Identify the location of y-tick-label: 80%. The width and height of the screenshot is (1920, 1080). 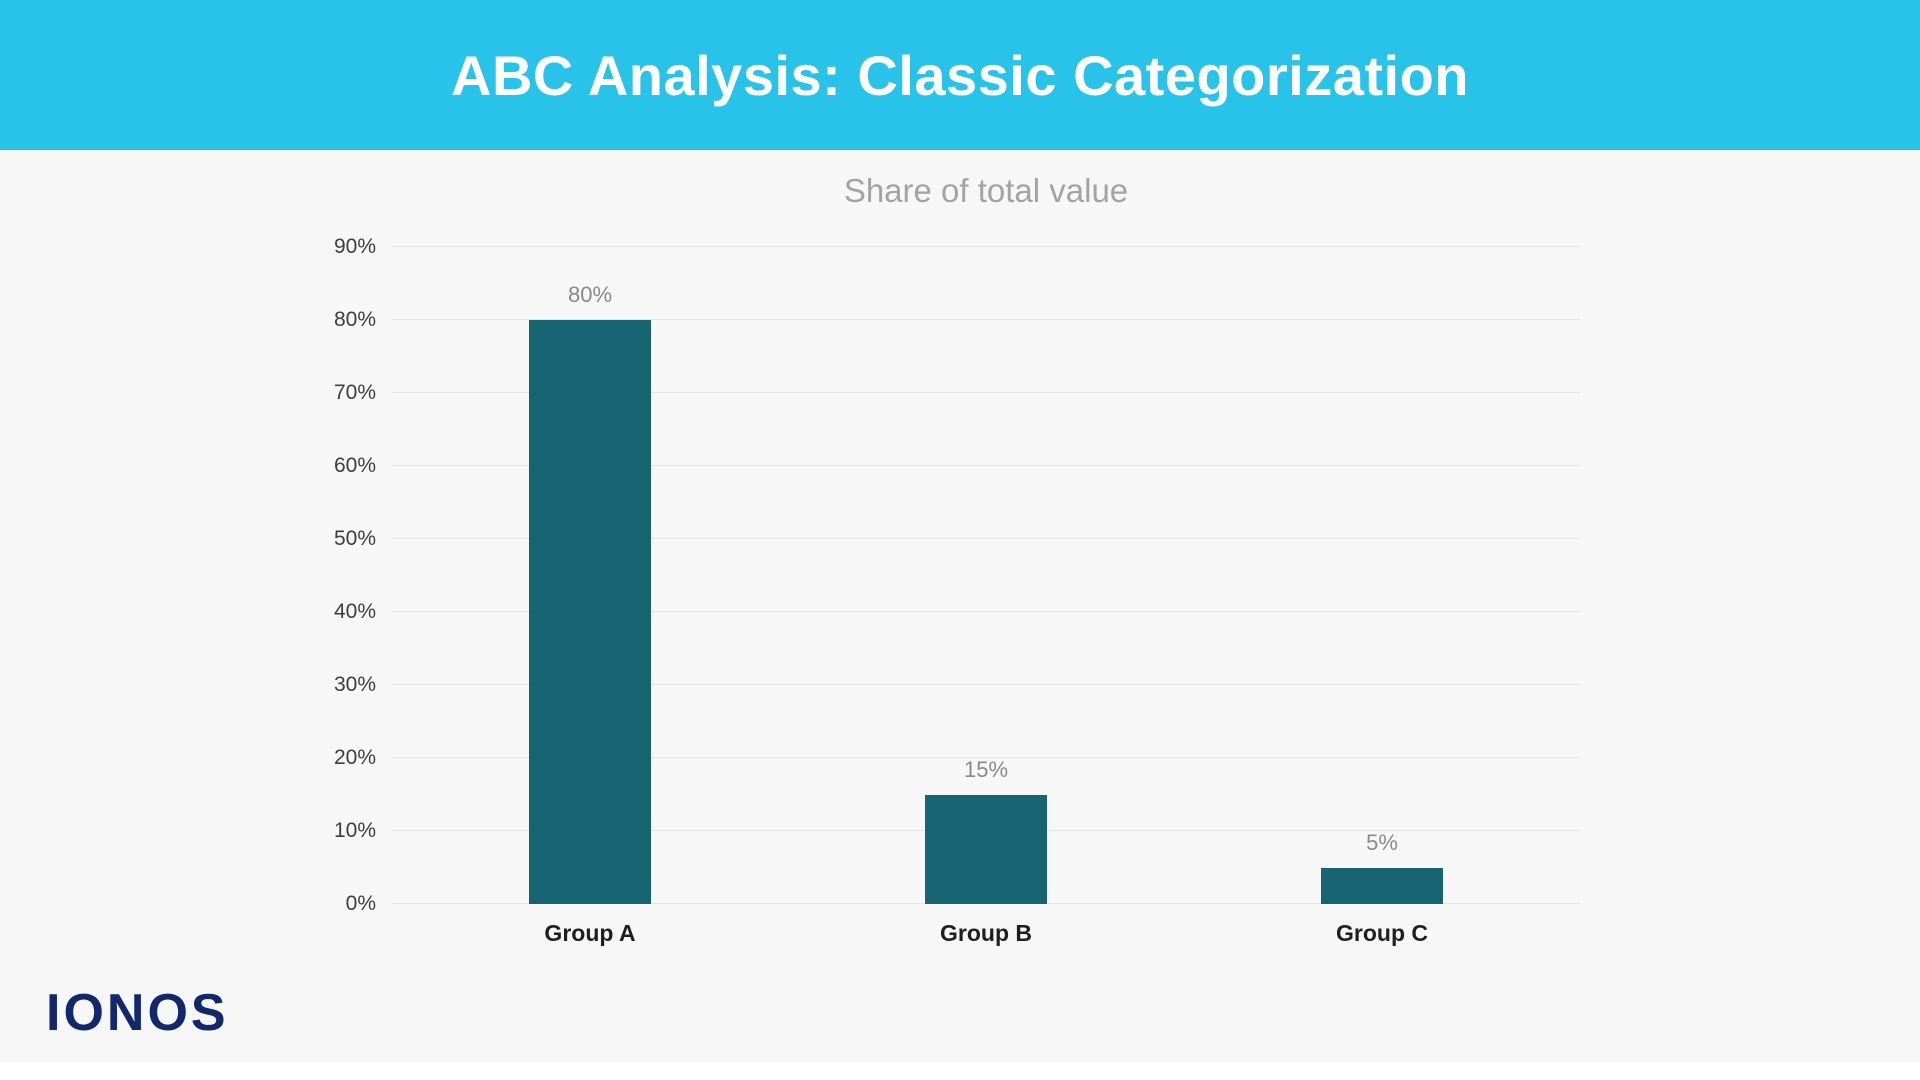
(354, 319).